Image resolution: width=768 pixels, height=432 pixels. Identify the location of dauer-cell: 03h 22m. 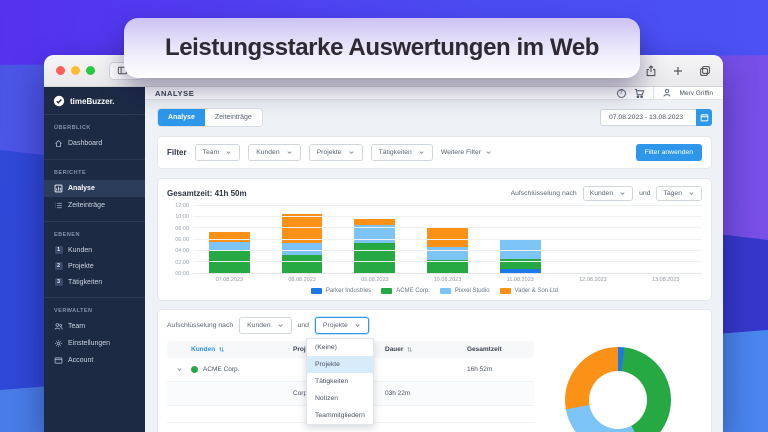
(398, 393).